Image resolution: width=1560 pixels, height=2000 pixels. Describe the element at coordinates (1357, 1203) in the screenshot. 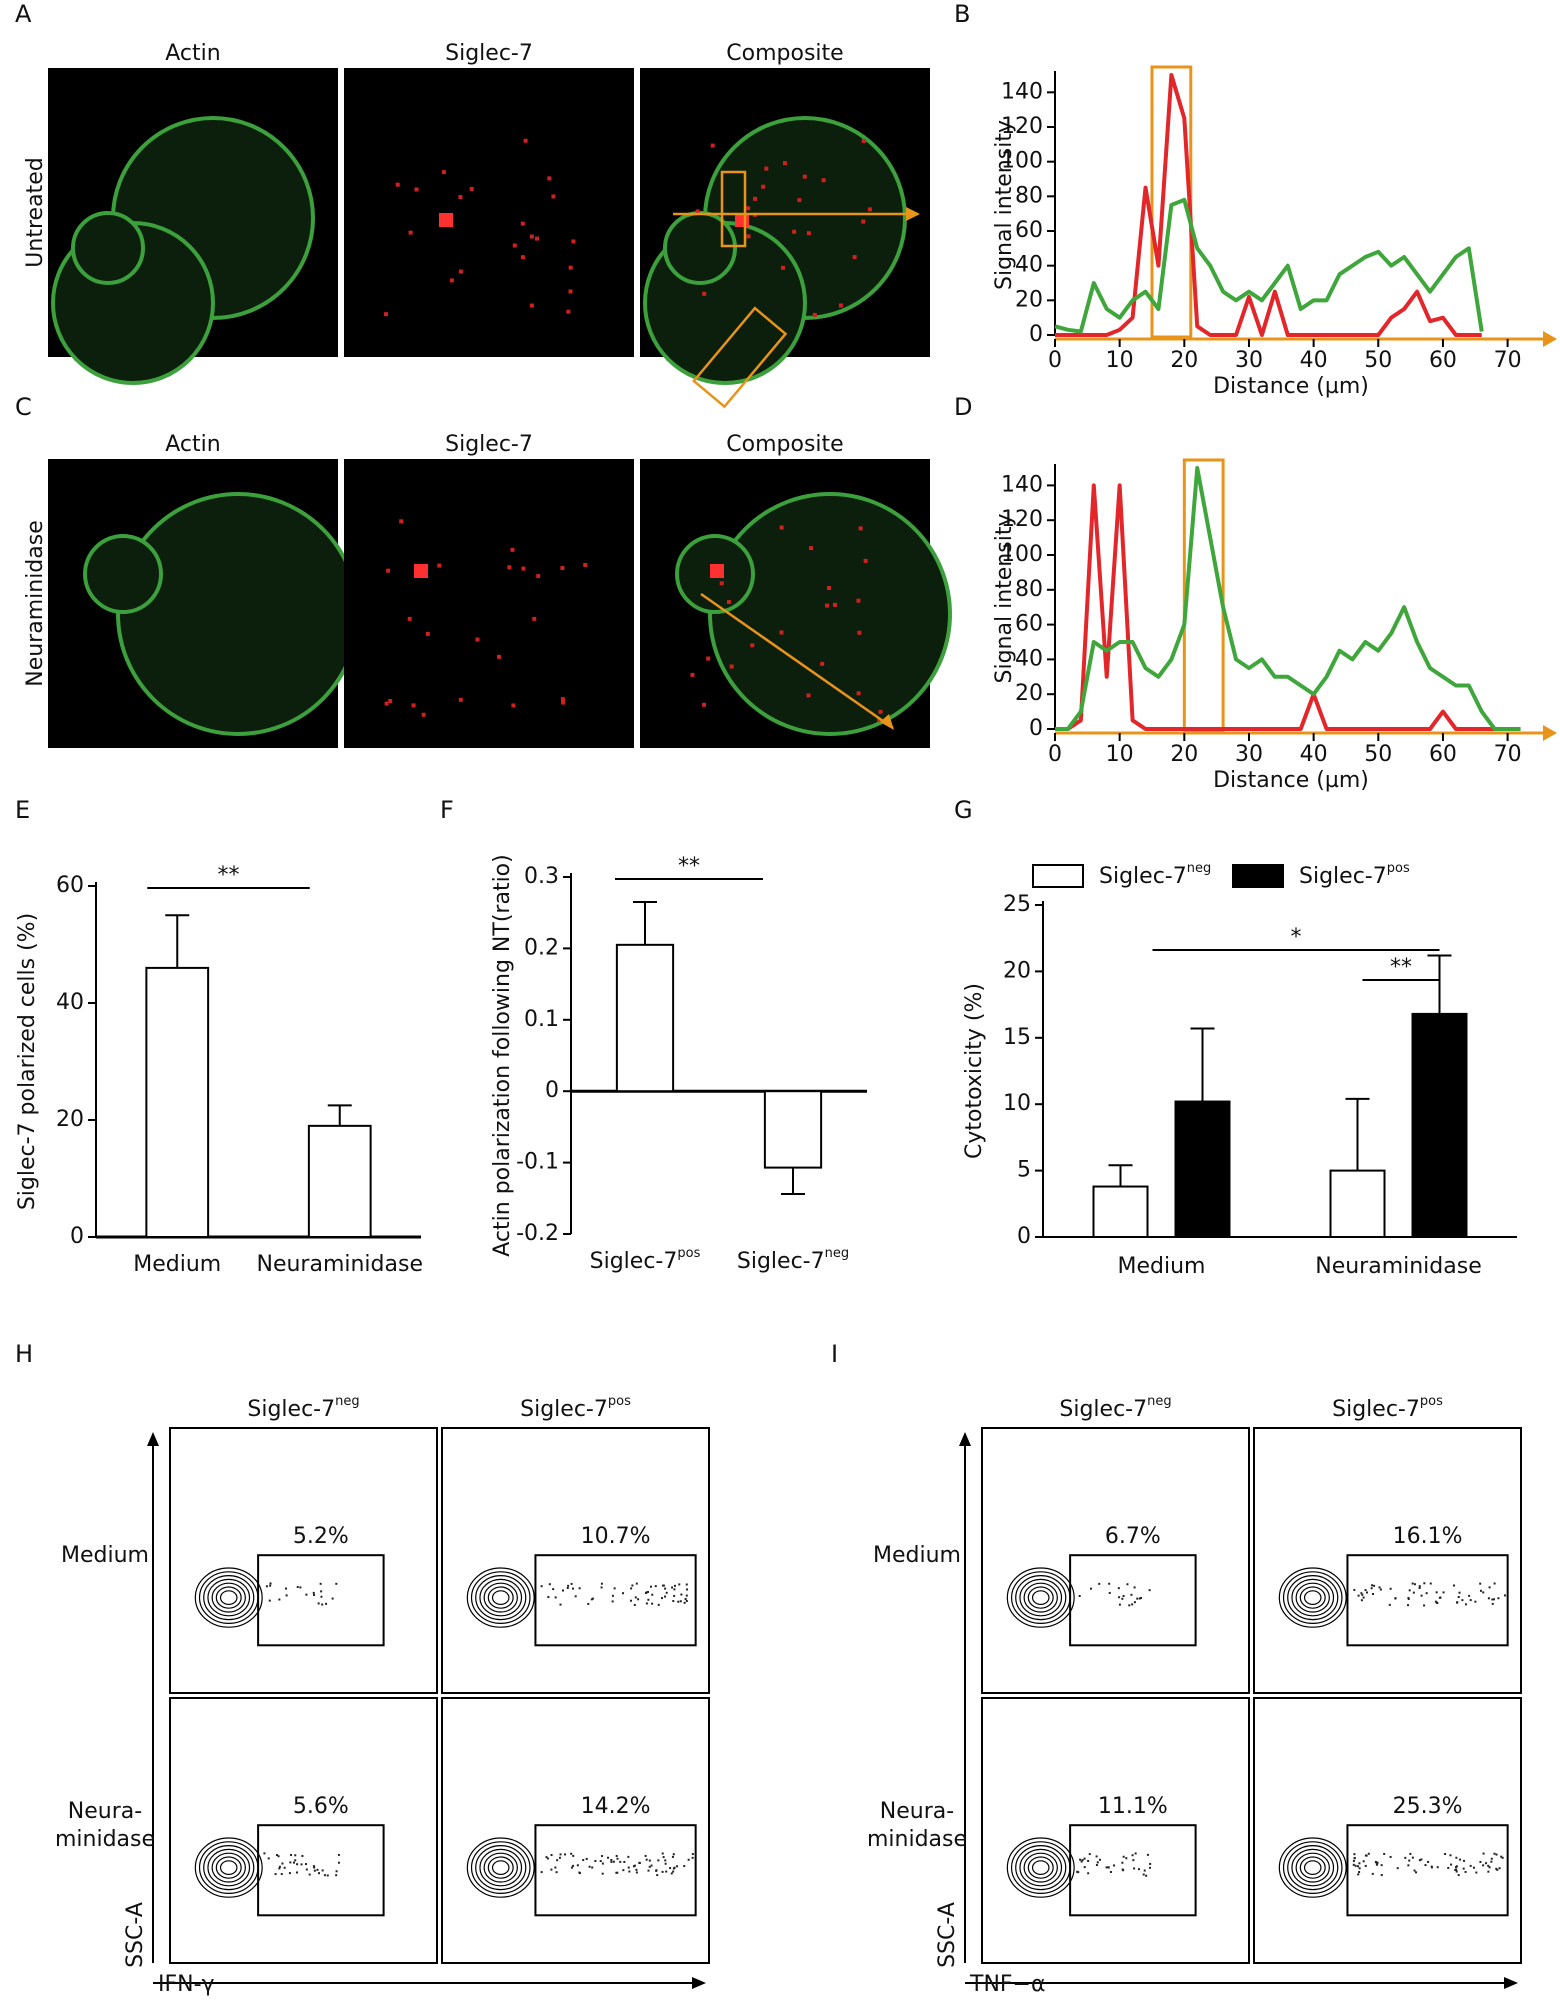

I see `bar` at that location.